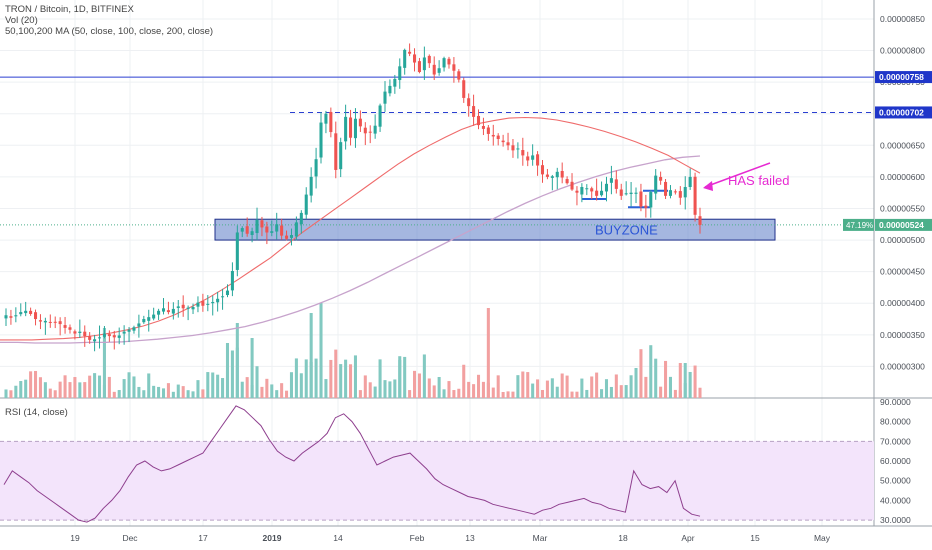 The width and height of the screenshot is (932, 550). What do you see at coordinates (623, 538) in the screenshot?
I see `time-tick-label: 18` at bounding box center [623, 538].